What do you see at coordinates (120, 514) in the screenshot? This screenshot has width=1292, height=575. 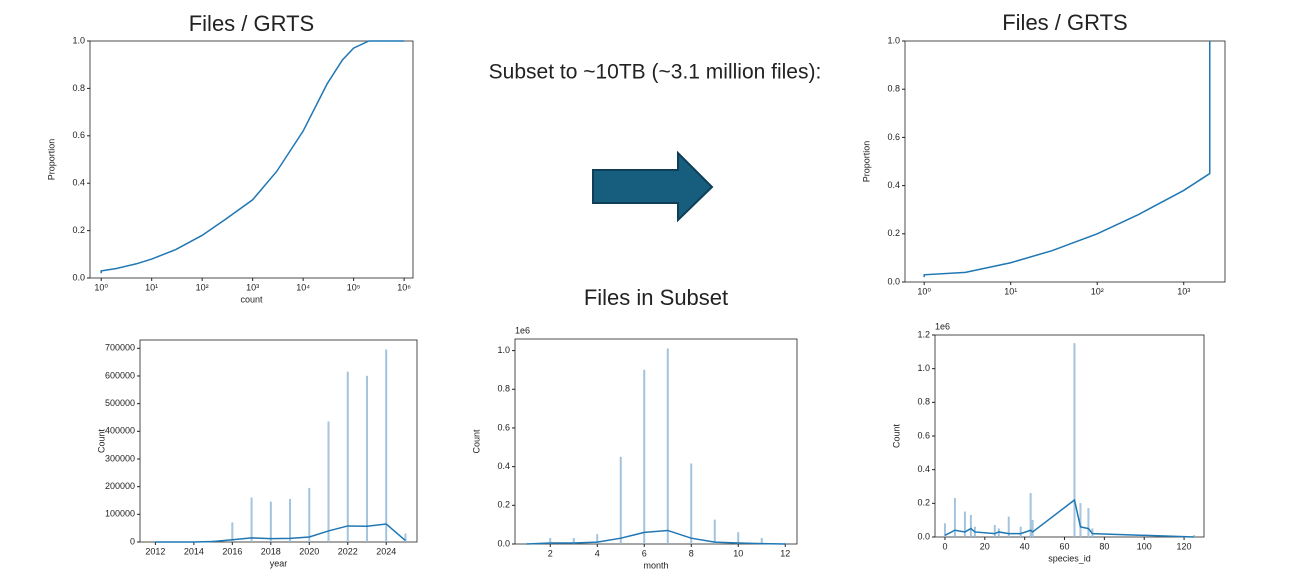 I see `y-tick-label: 100000` at bounding box center [120, 514].